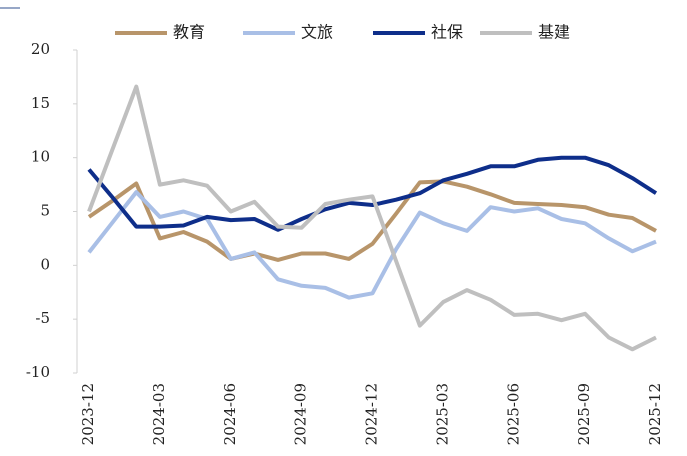  What do you see at coordinates (40, 157) in the screenshot?
I see `y-tick-label: 10` at bounding box center [40, 157].